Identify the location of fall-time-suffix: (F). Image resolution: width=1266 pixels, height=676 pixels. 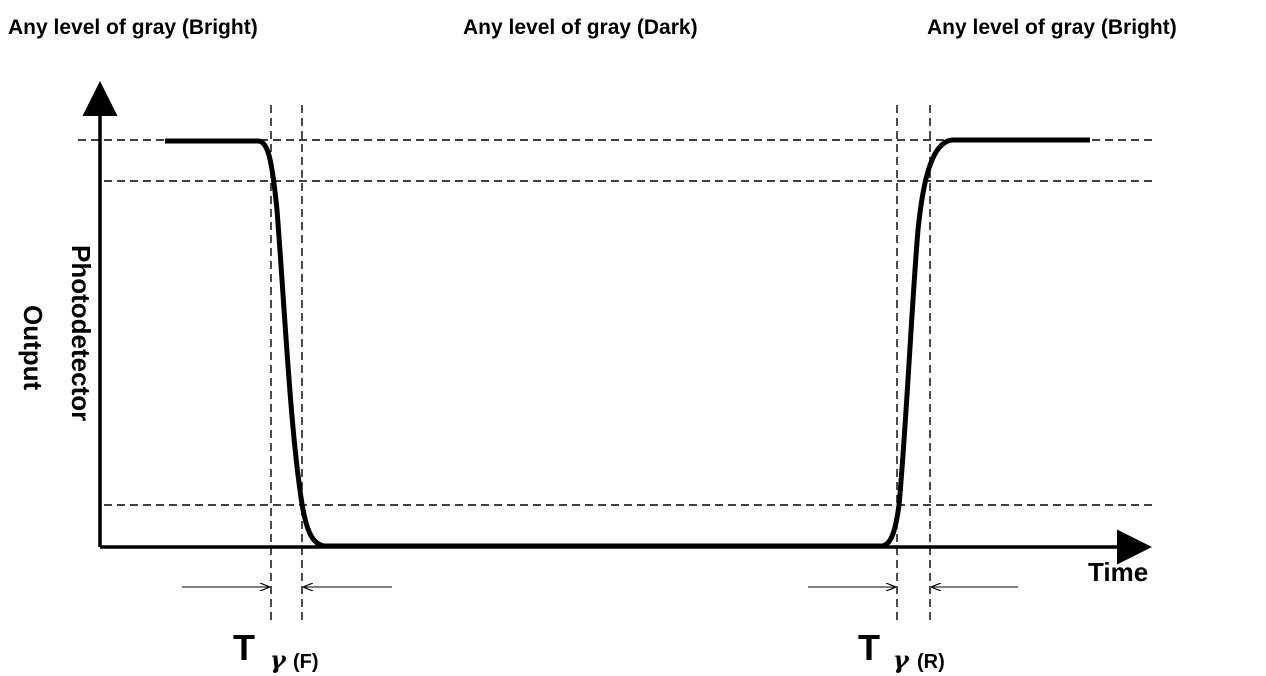
(306, 662).